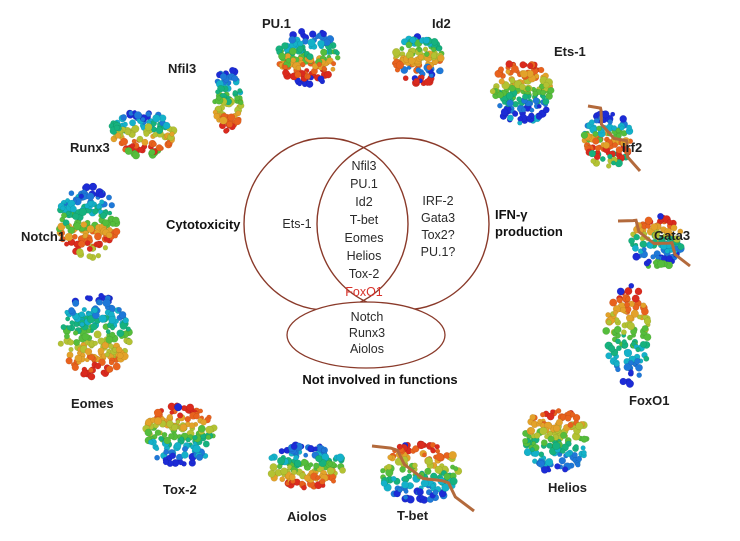  What do you see at coordinates (203, 224) in the screenshot?
I see `cytotoxicity-label: Cytotoxicity` at bounding box center [203, 224].